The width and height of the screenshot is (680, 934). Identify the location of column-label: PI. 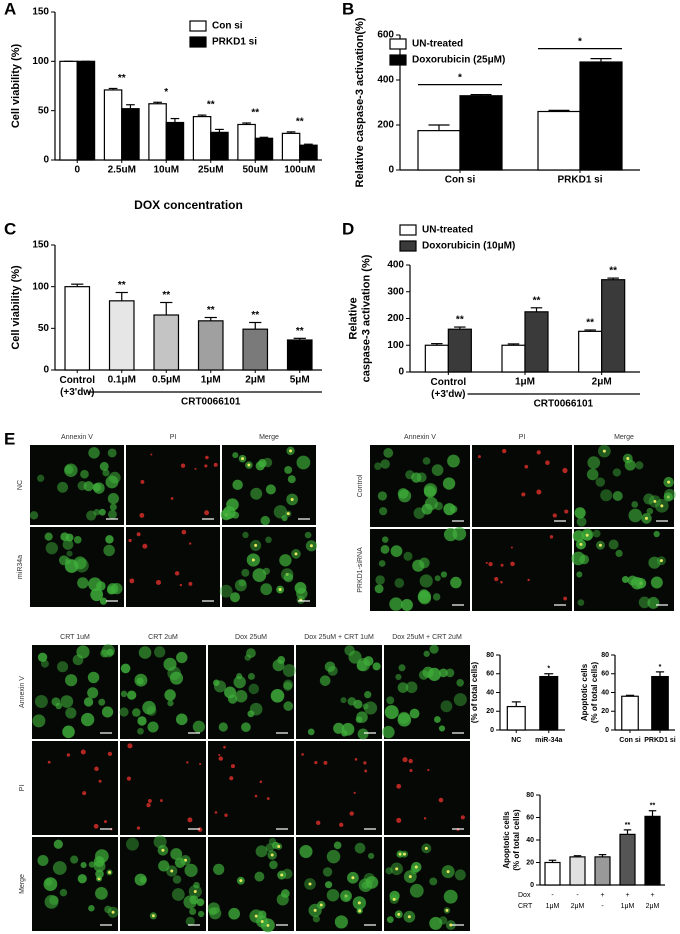
(522, 437).